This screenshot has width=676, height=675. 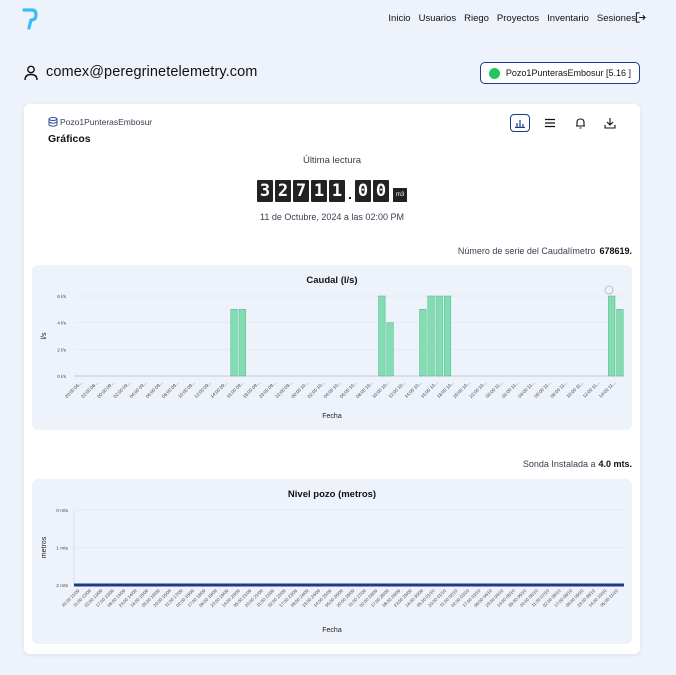 What do you see at coordinates (332, 494) in the screenshot?
I see `chart-title: Nivel pozo (metros)` at bounding box center [332, 494].